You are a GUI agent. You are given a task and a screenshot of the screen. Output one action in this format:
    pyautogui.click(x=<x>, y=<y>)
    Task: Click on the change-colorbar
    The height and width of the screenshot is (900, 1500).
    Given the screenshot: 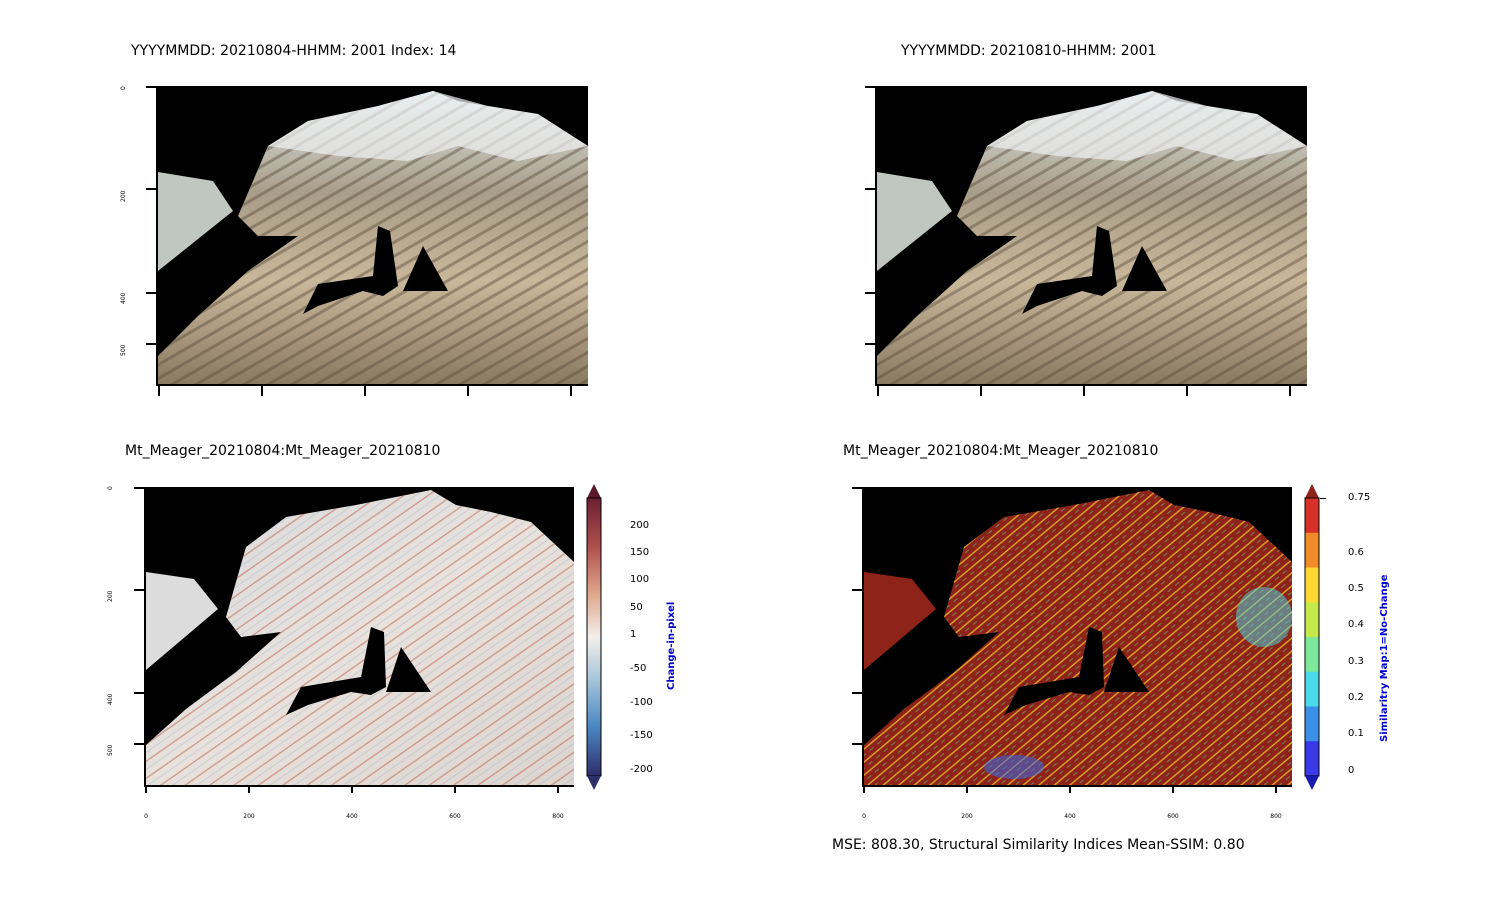 What is the action you would take?
    pyautogui.click(x=594, y=637)
    